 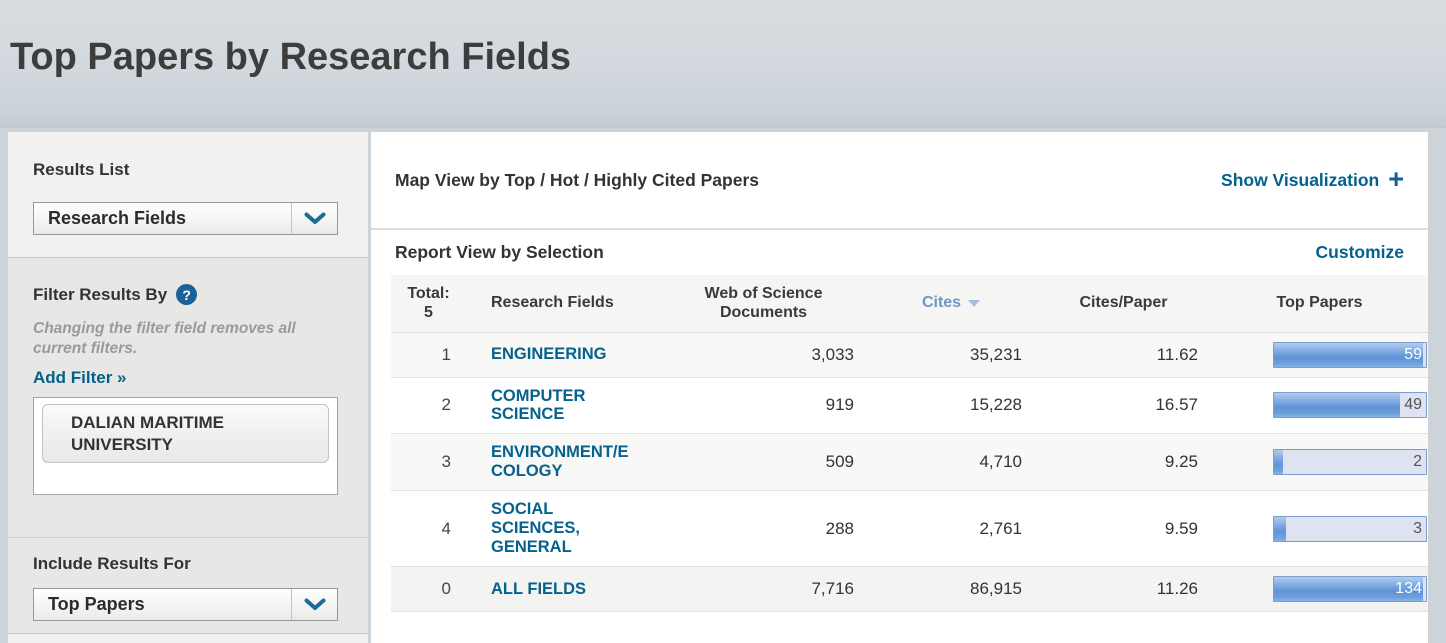 I want to click on filter-heading: Filter Results By ?, so click(x=185, y=294).